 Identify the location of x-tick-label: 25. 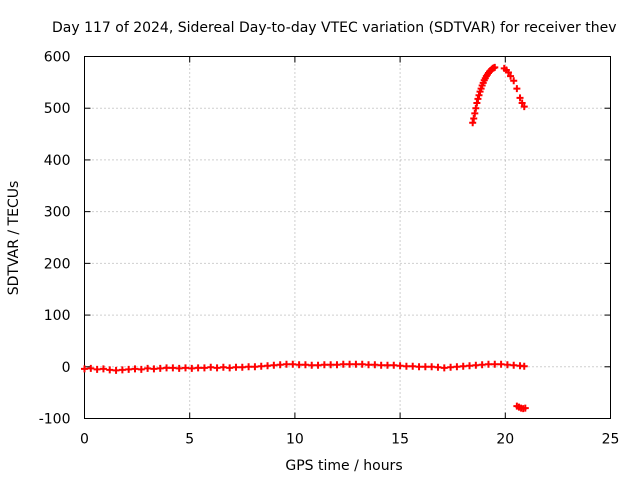
(611, 440).